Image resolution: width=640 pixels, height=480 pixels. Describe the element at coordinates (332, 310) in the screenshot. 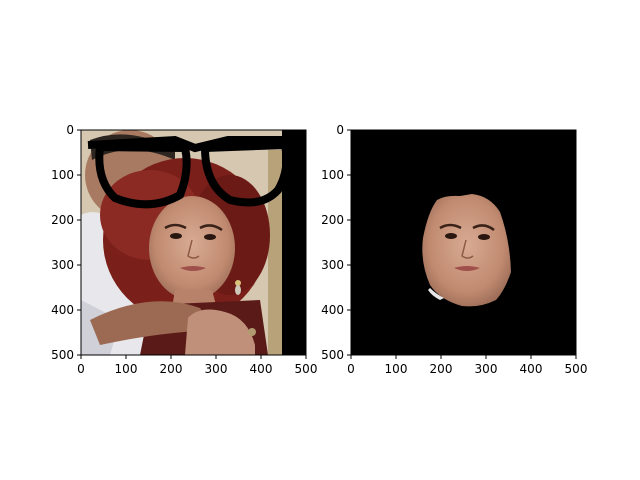

I see `right-y-tick-label: 400` at that location.